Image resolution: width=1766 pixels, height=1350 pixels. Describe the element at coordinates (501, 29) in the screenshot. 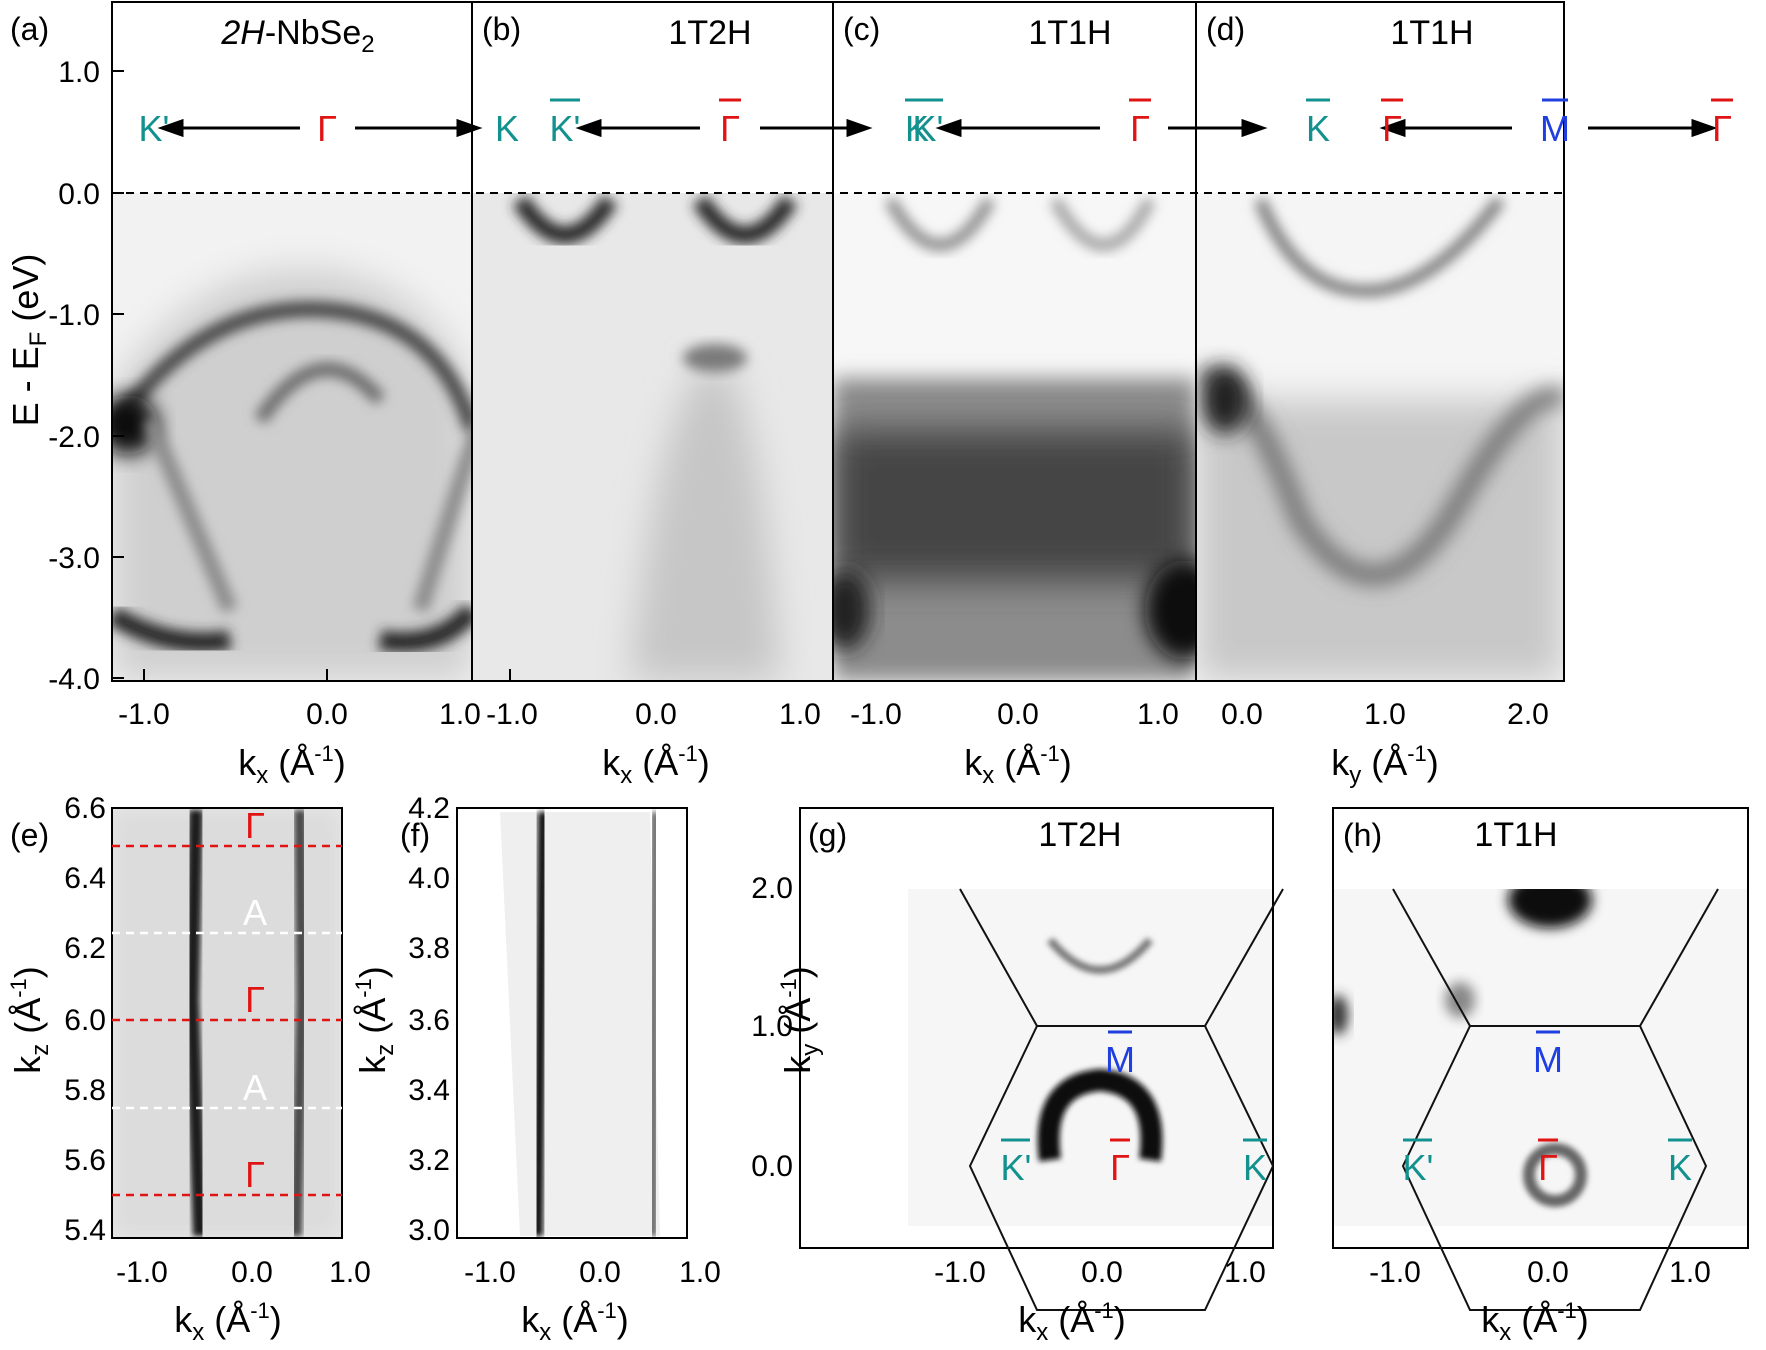

I see `panel-label-b: (b)` at that location.